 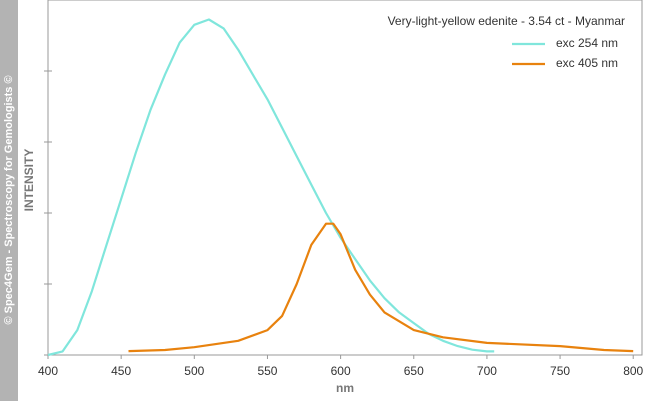 I want to click on side-strip, so click(x=9, y=200).